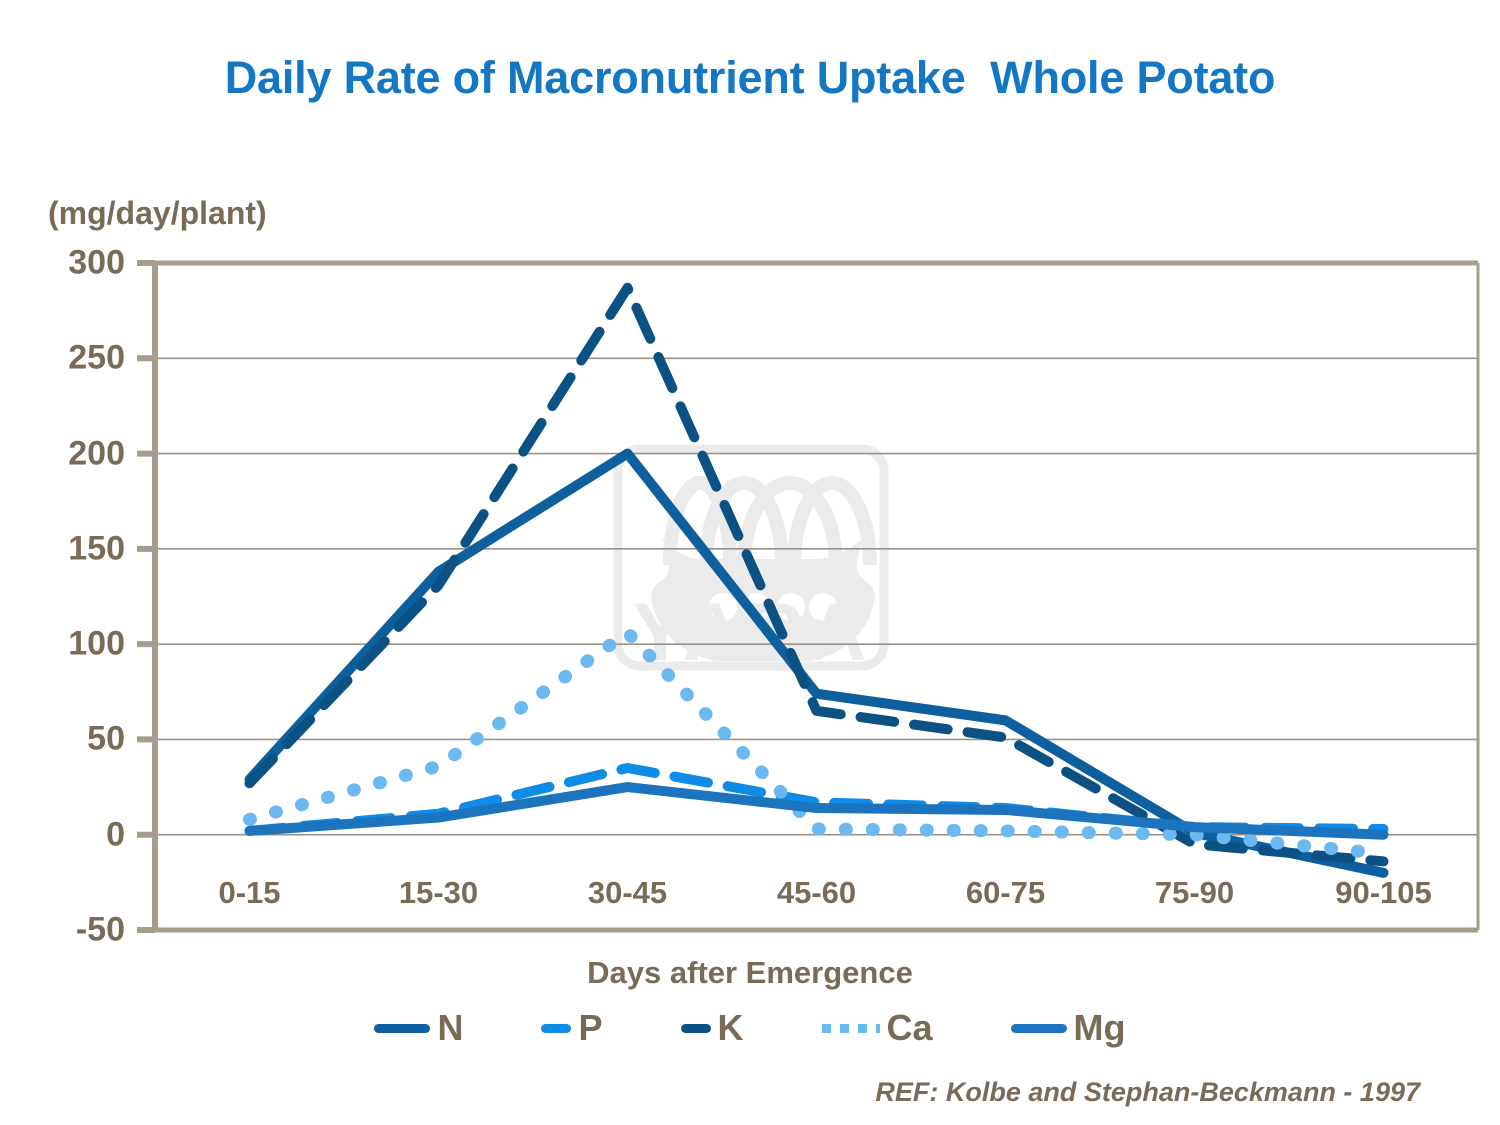 The width and height of the screenshot is (1500, 1125). I want to click on y-axis-tick-label: 100, so click(96, 643).